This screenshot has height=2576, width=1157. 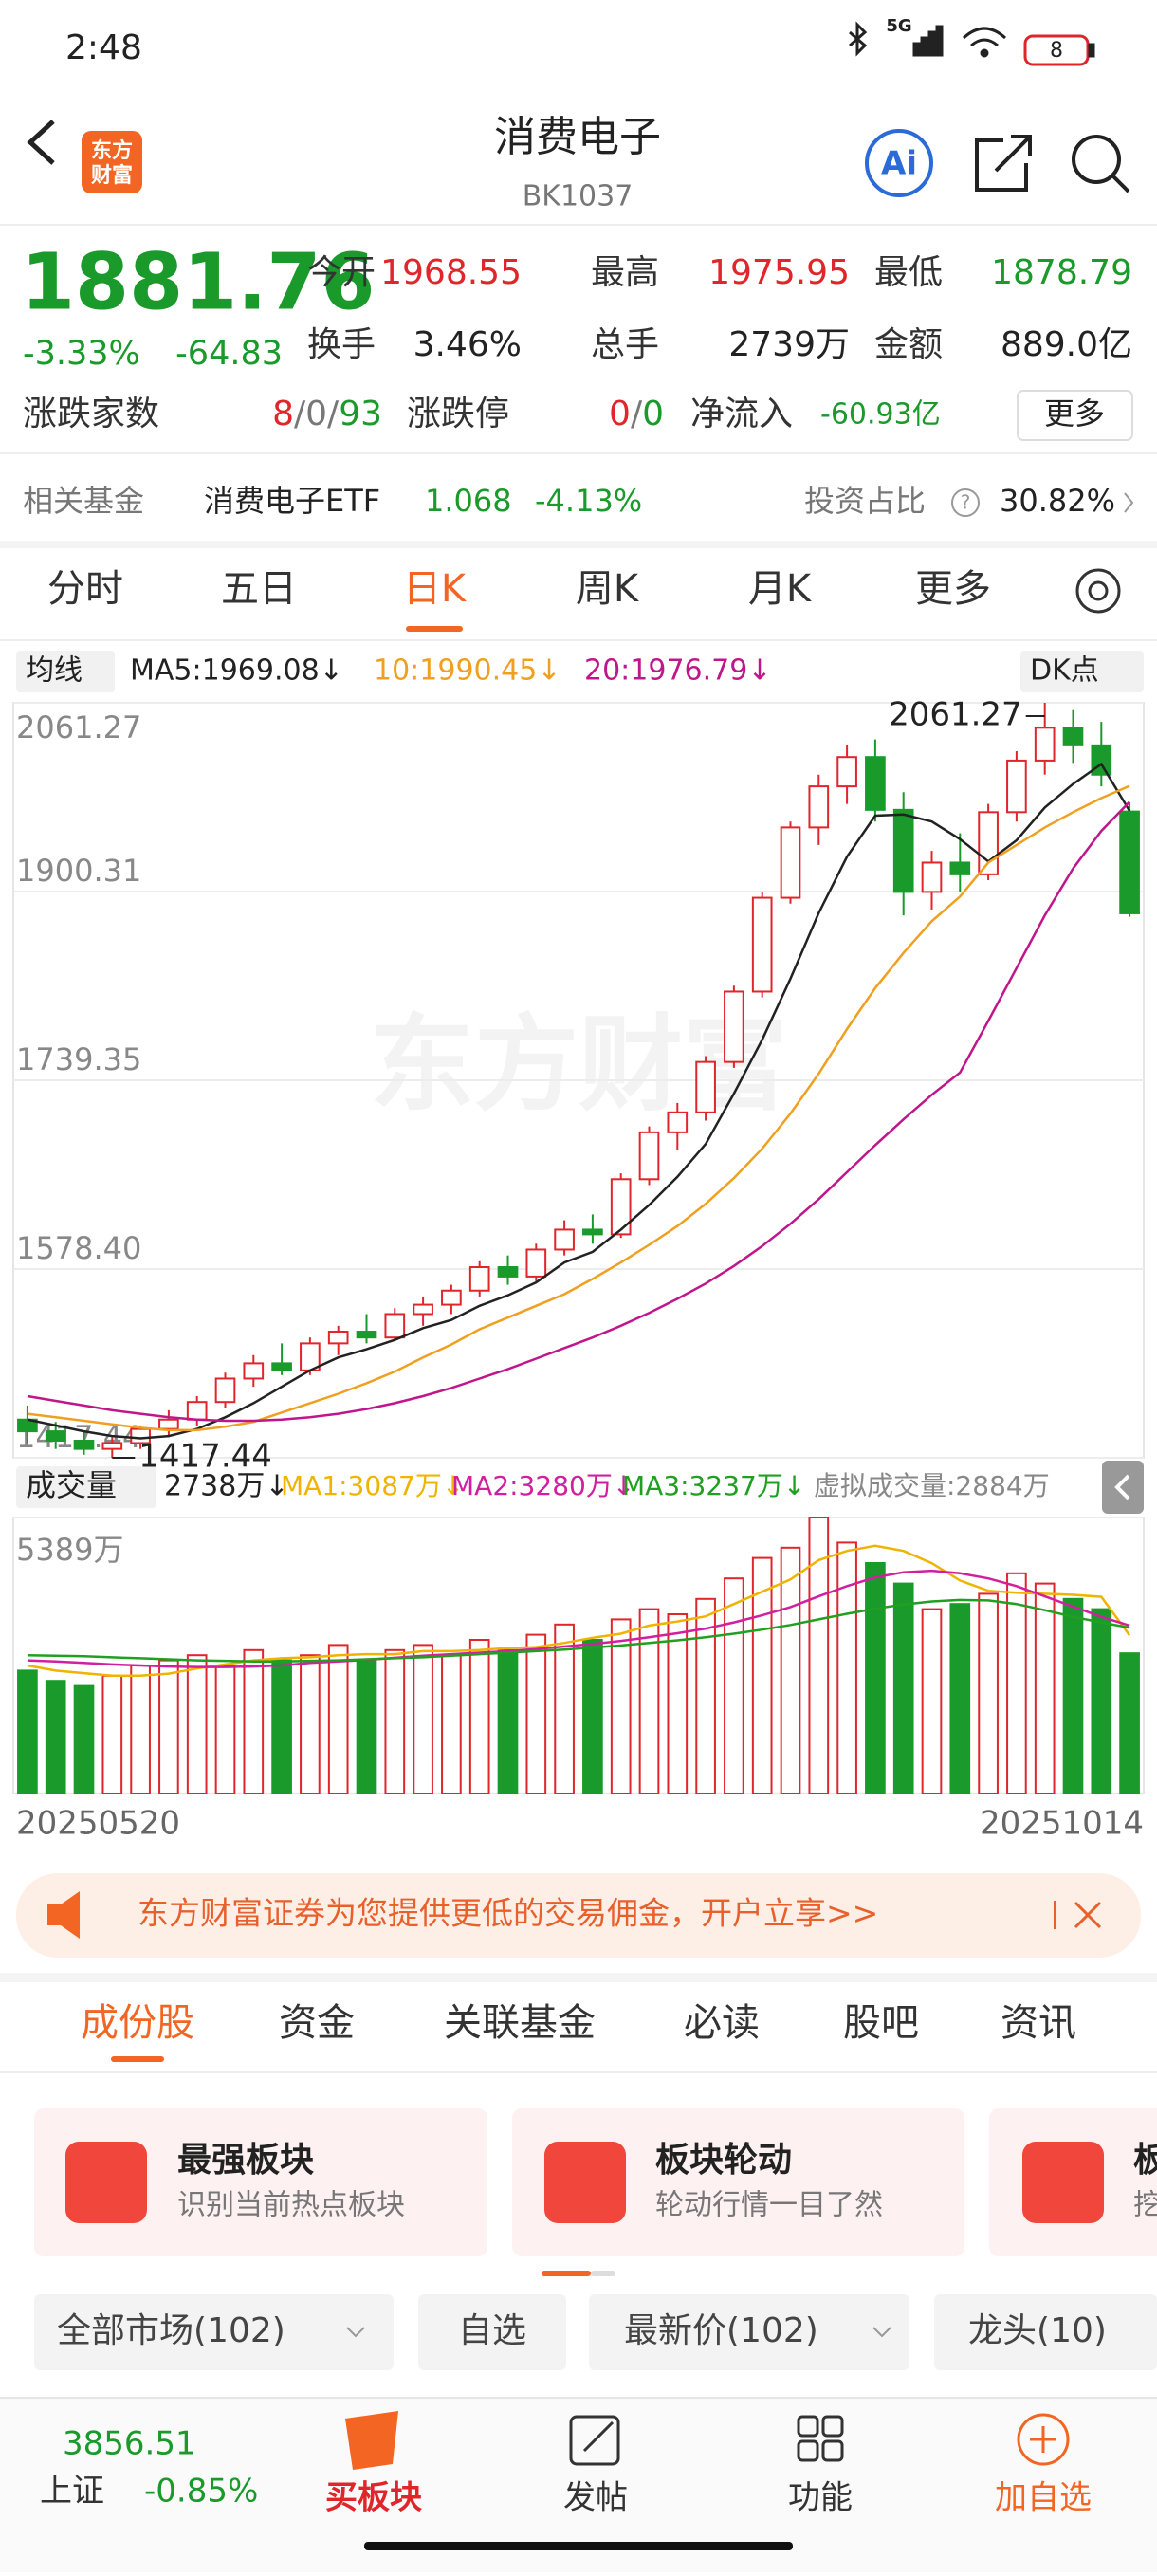 I want to click on ma-button, so click(x=65, y=671).